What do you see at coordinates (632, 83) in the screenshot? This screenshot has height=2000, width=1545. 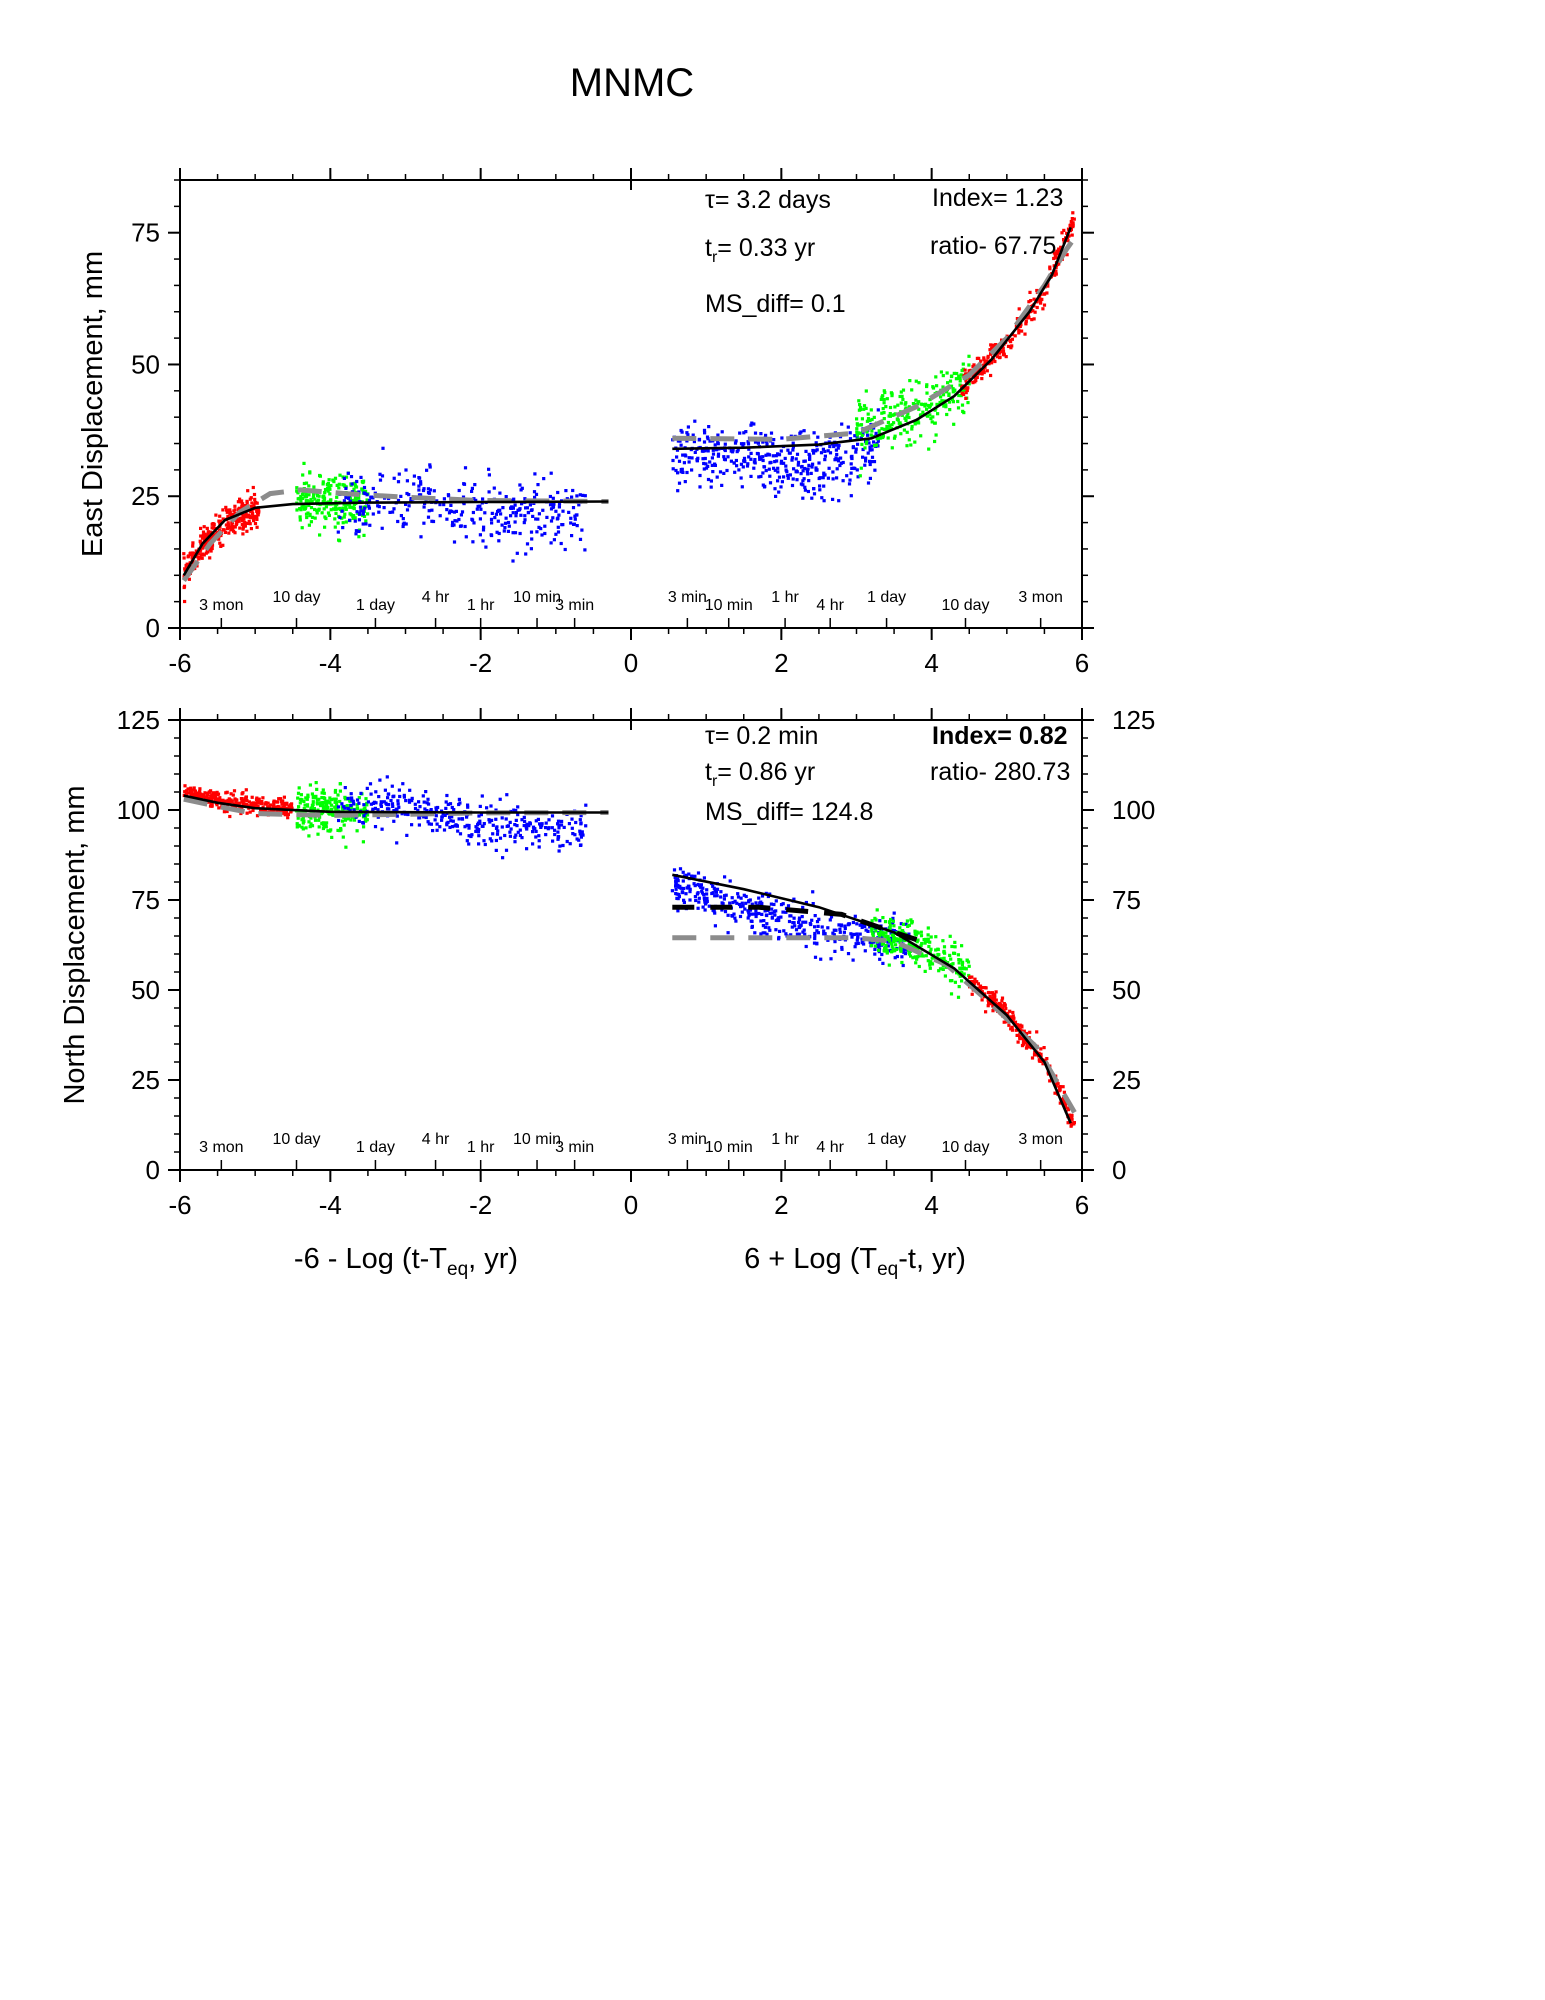 I see `figure-title: MNMC` at bounding box center [632, 83].